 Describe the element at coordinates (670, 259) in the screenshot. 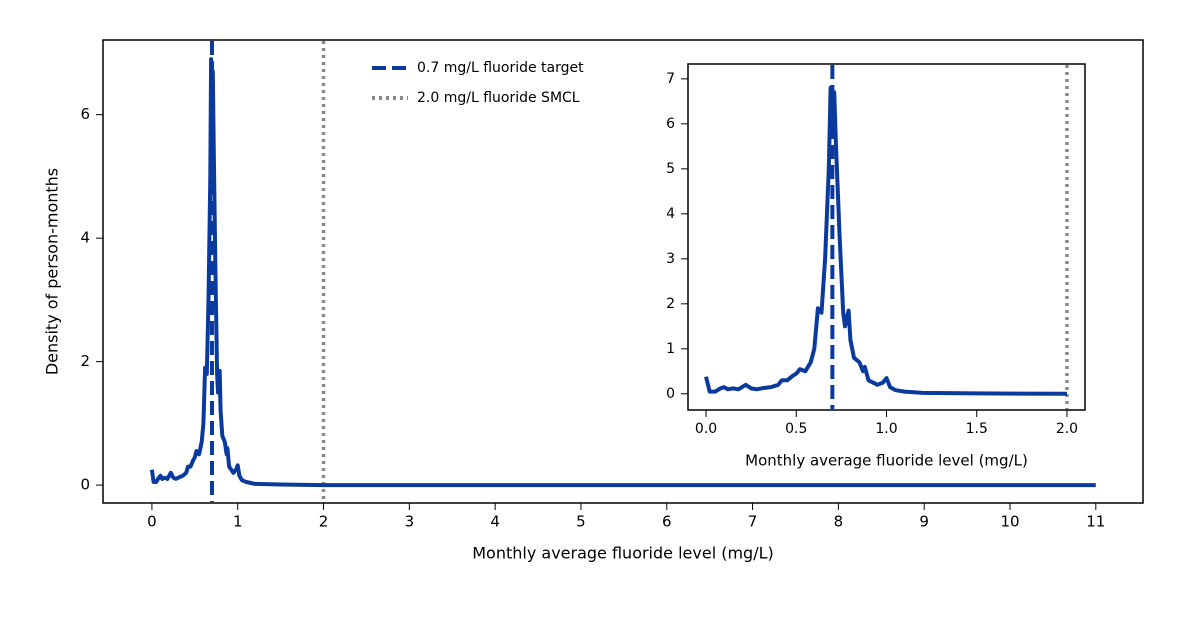

I see `y-tick-label: 3` at that location.